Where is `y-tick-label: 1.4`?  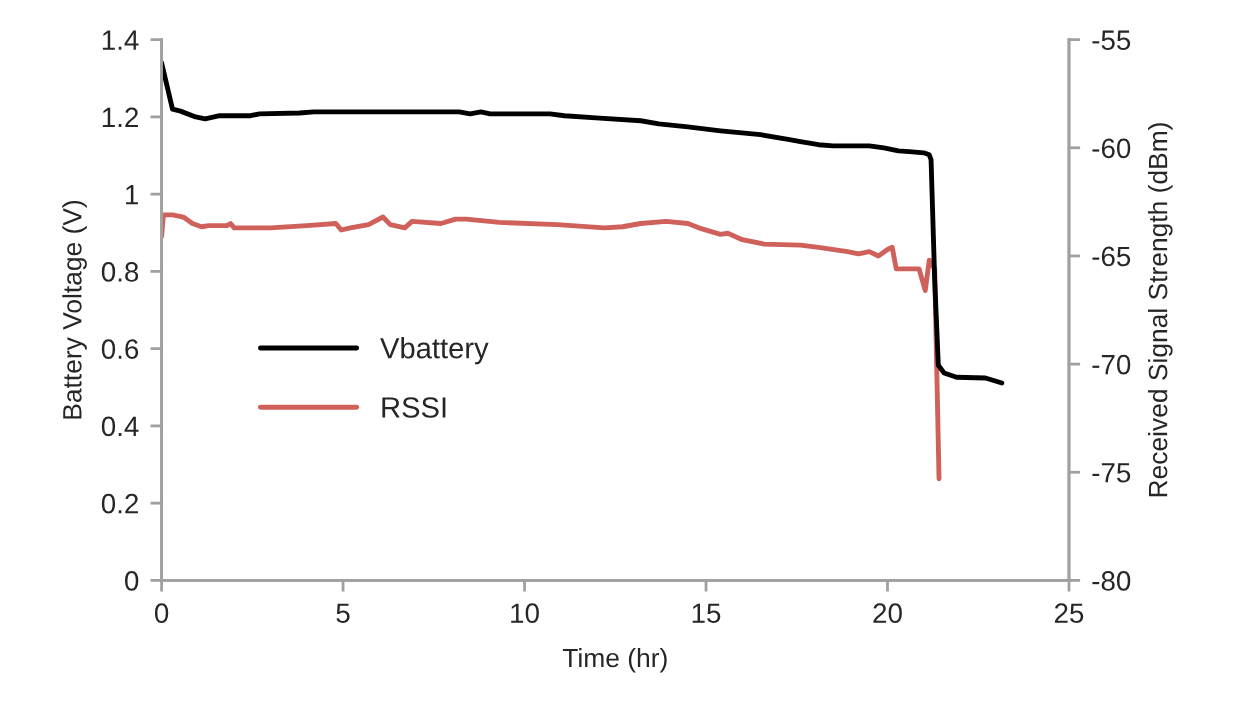
y-tick-label: 1.4 is located at coordinates (120, 40).